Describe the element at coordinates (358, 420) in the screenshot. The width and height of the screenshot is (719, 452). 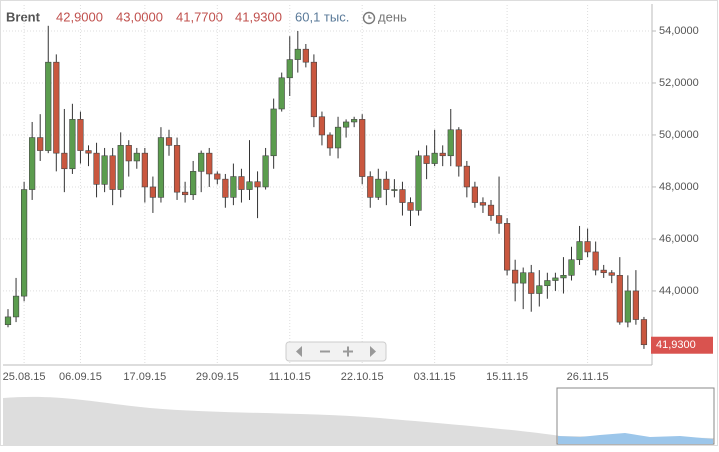
I see `navigator-area` at that location.